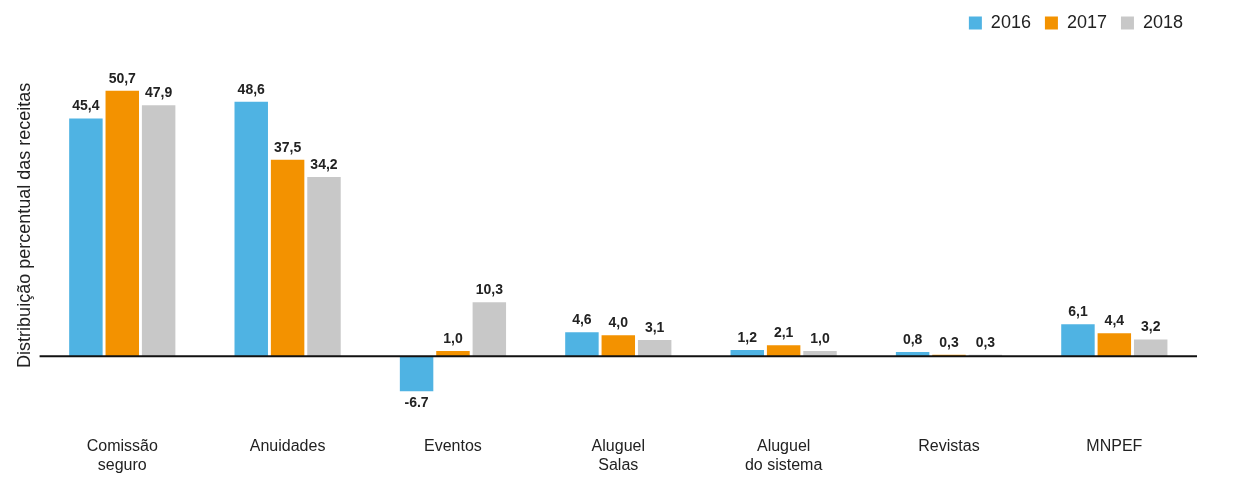 This screenshot has width=1237, height=503. What do you see at coordinates (324, 163) in the screenshot?
I see `data-label: 34,2` at bounding box center [324, 163].